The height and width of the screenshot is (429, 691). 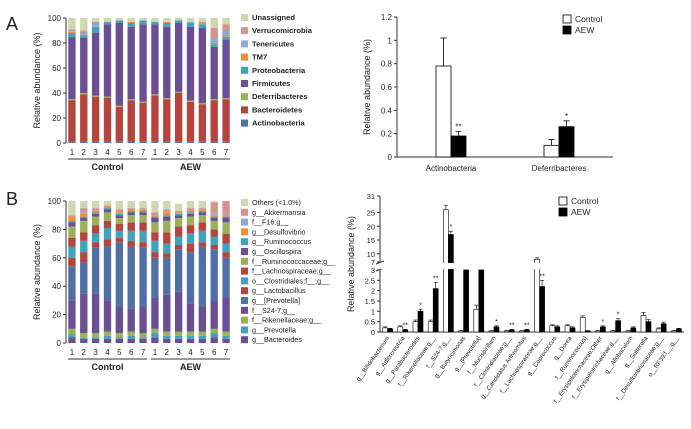 I want to click on y-tick-label: 0.6, so click(x=387, y=87).